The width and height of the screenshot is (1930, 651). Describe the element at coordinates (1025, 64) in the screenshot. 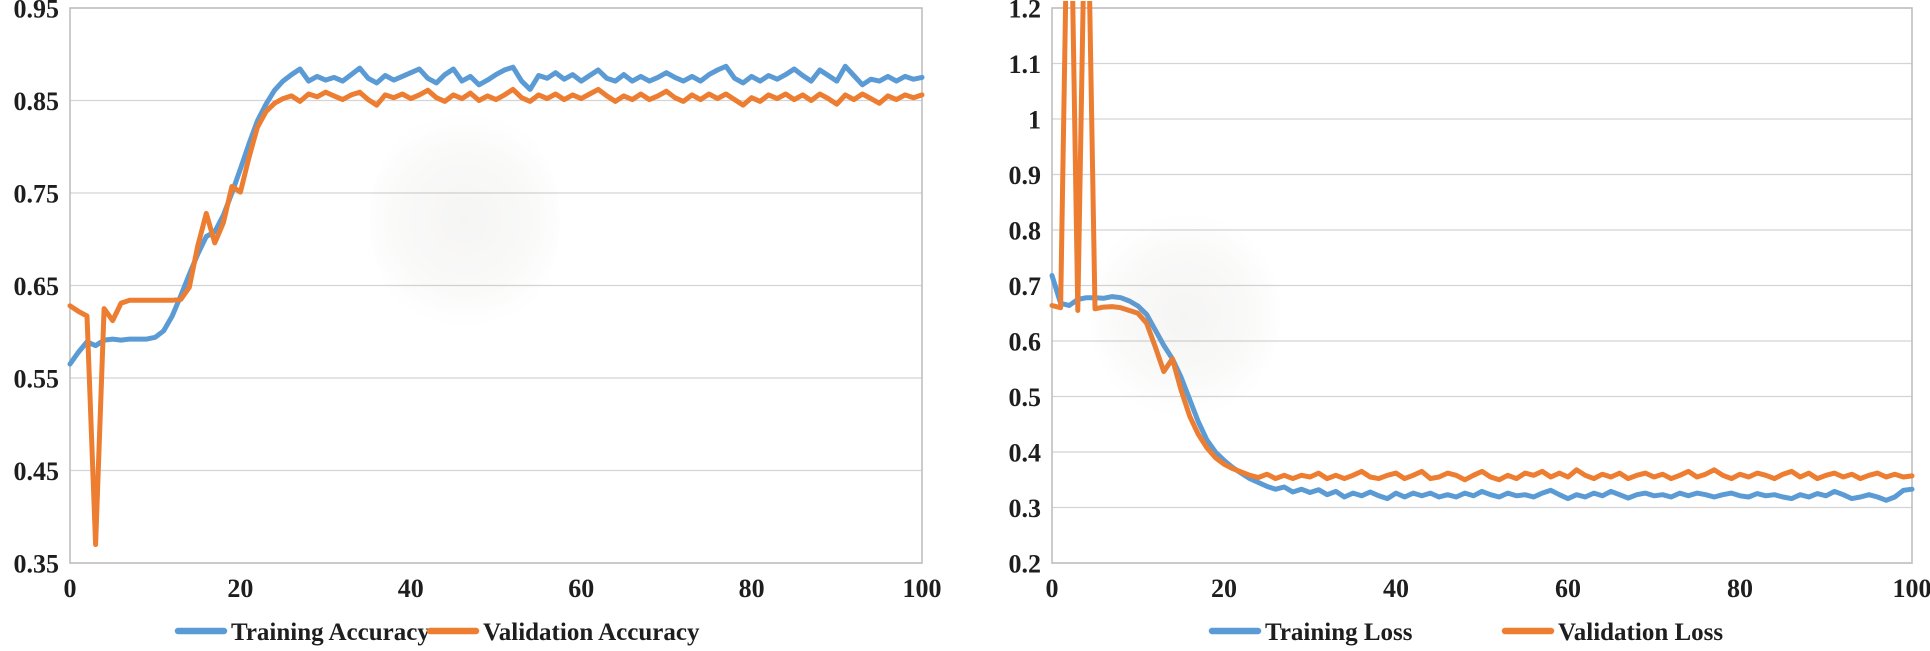

I see `y-tick-label: 1.1` at that location.